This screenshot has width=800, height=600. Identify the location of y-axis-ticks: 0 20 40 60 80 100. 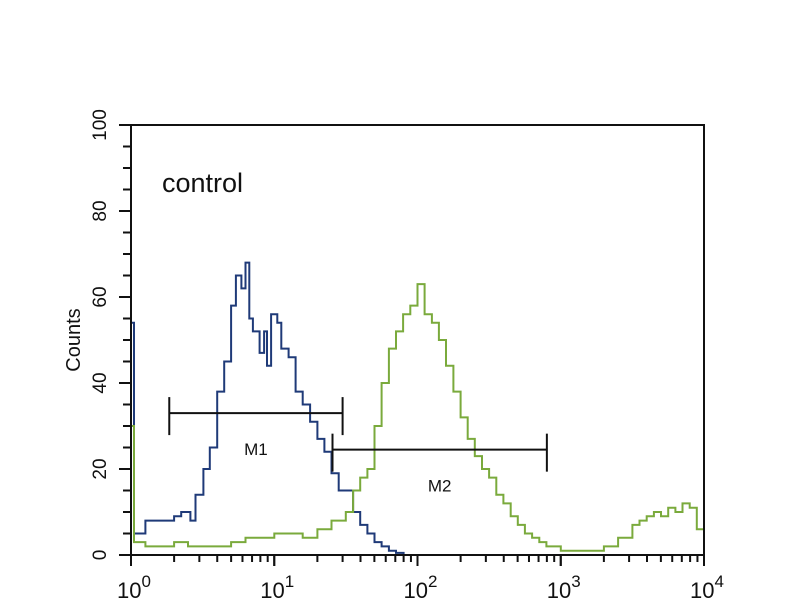
(110, 334).